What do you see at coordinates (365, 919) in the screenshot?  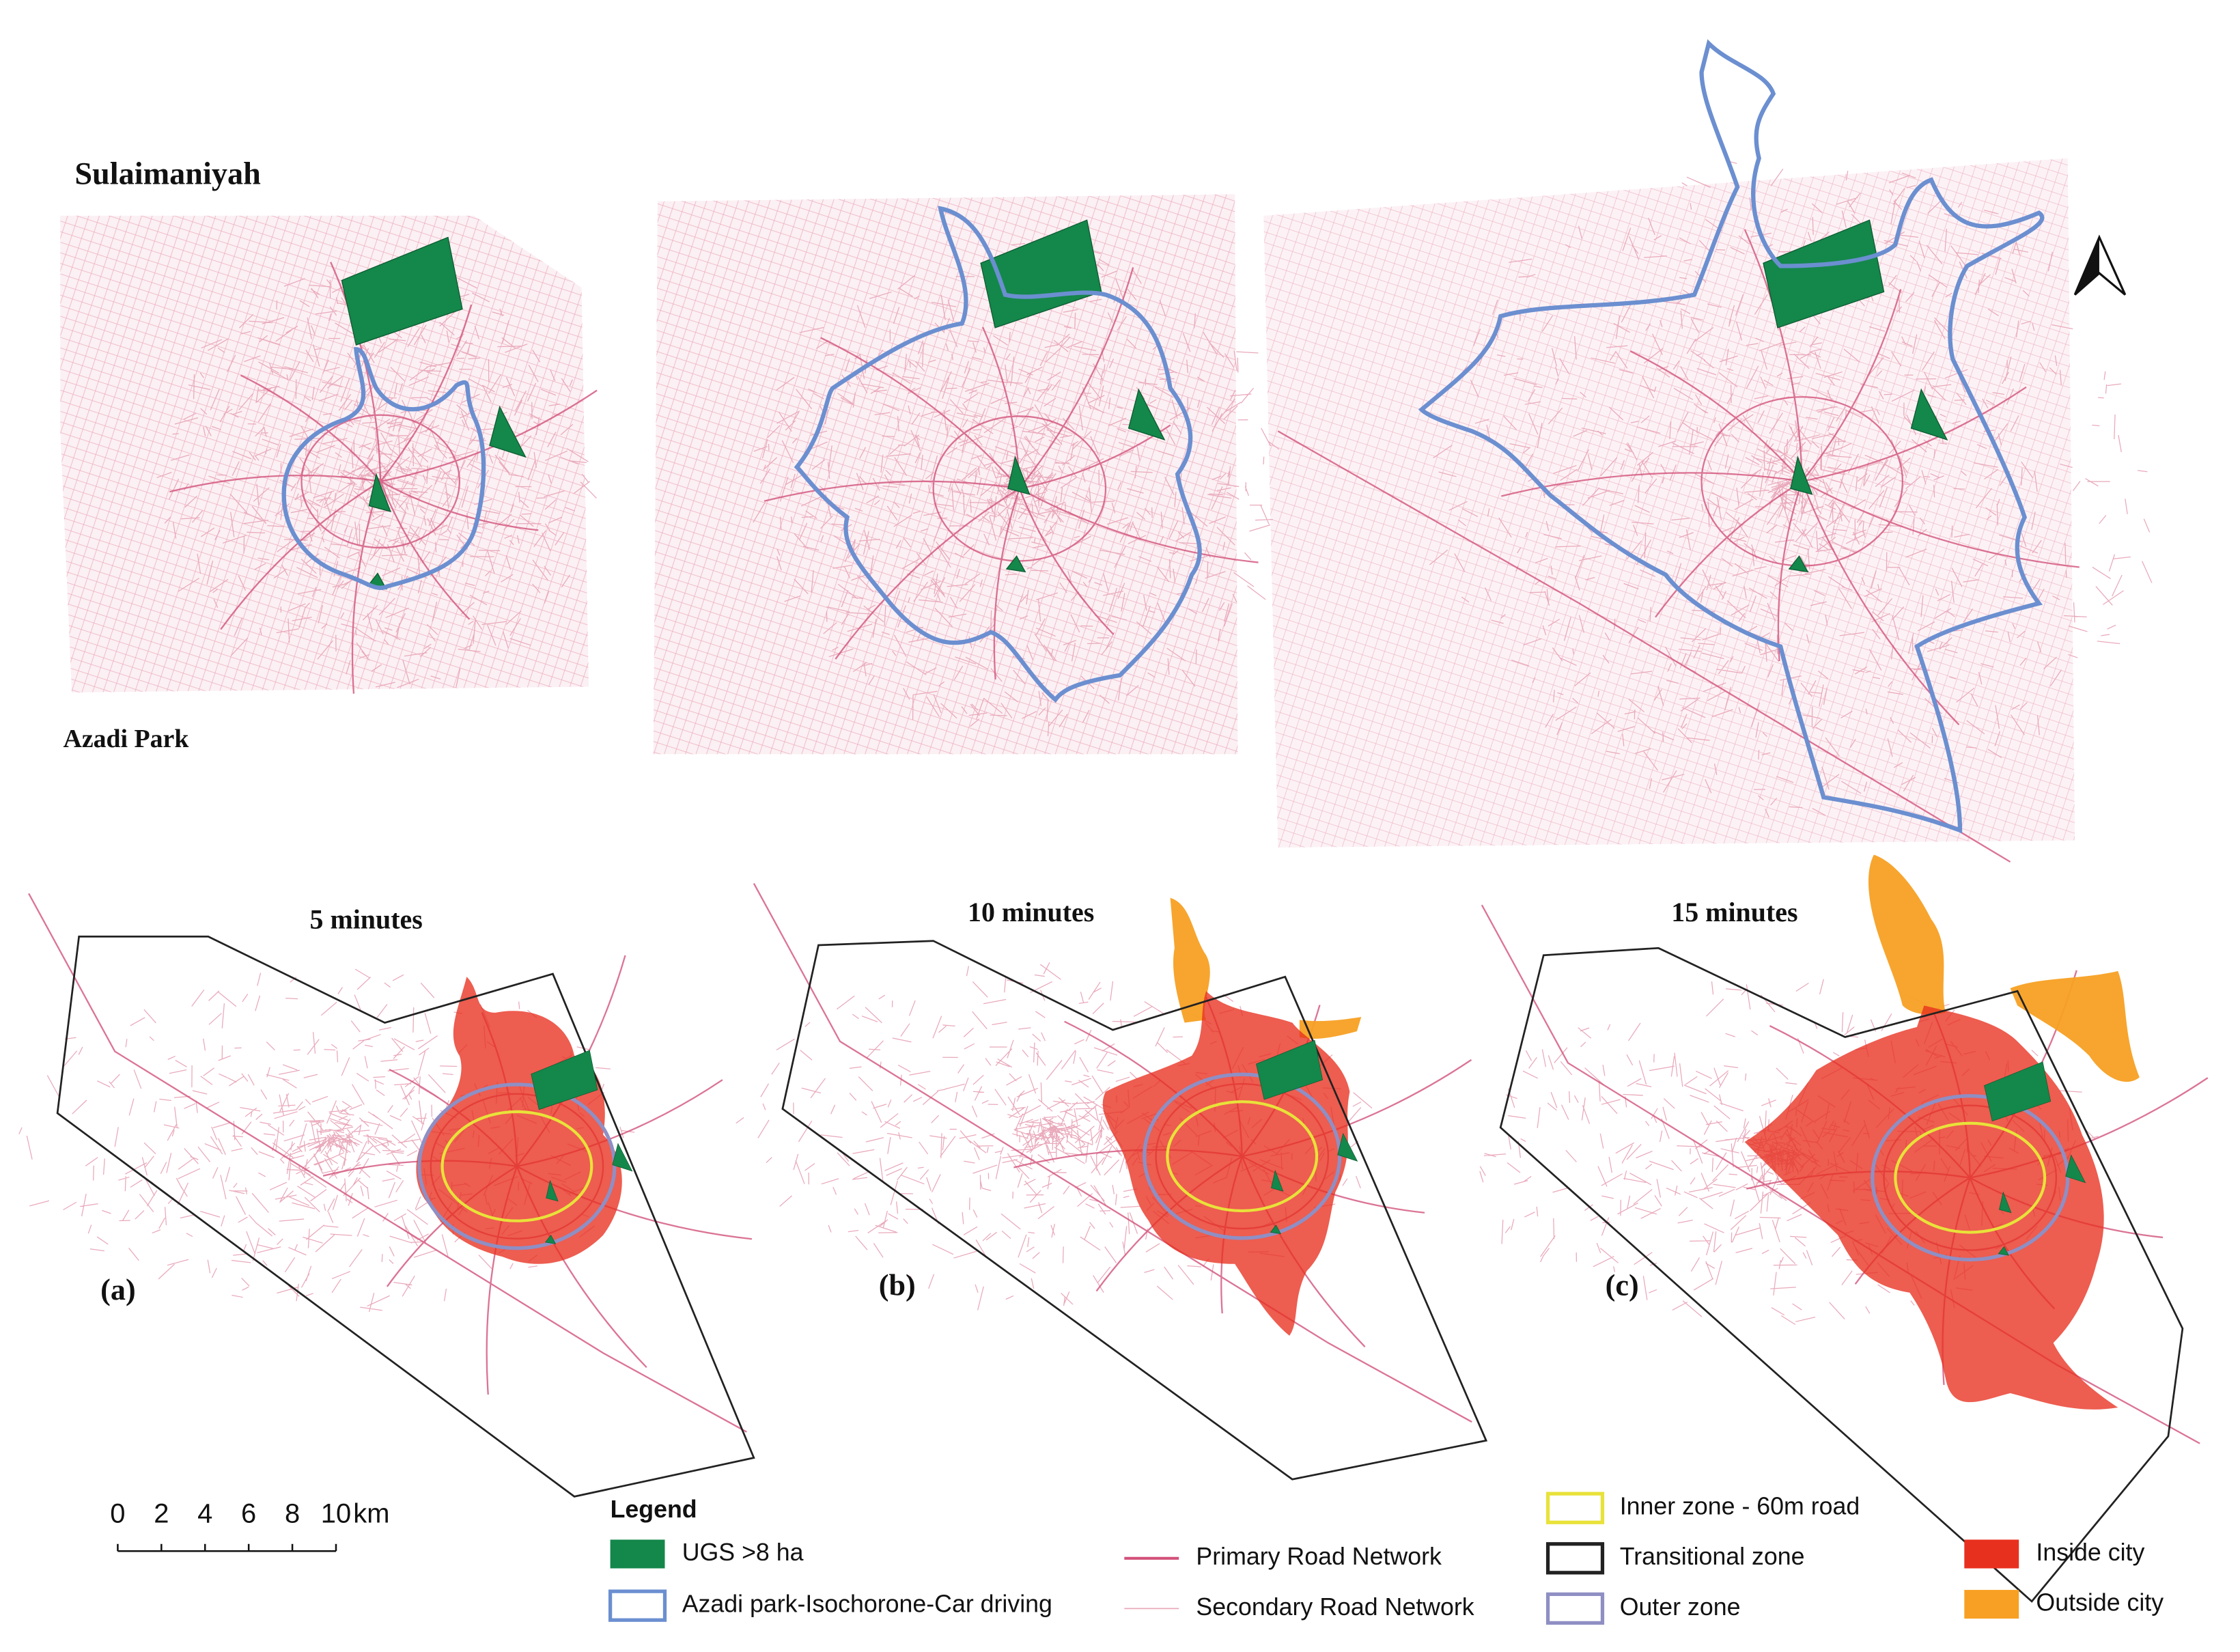 I see `panel-time: 5 minutes` at bounding box center [365, 919].